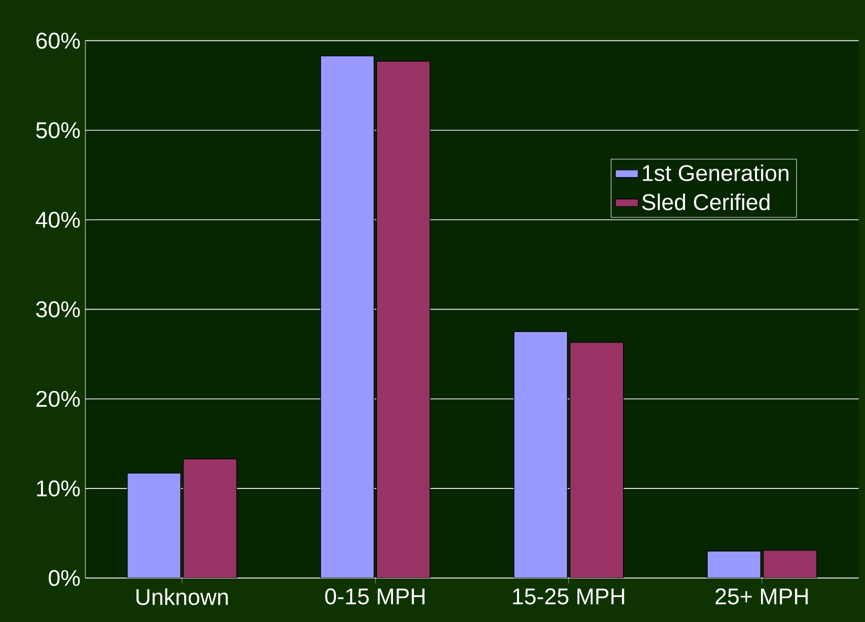 Image resolution: width=865 pixels, height=622 pixels. What do you see at coordinates (64, 578) in the screenshot?
I see `y-tick-label: 0%` at bounding box center [64, 578].